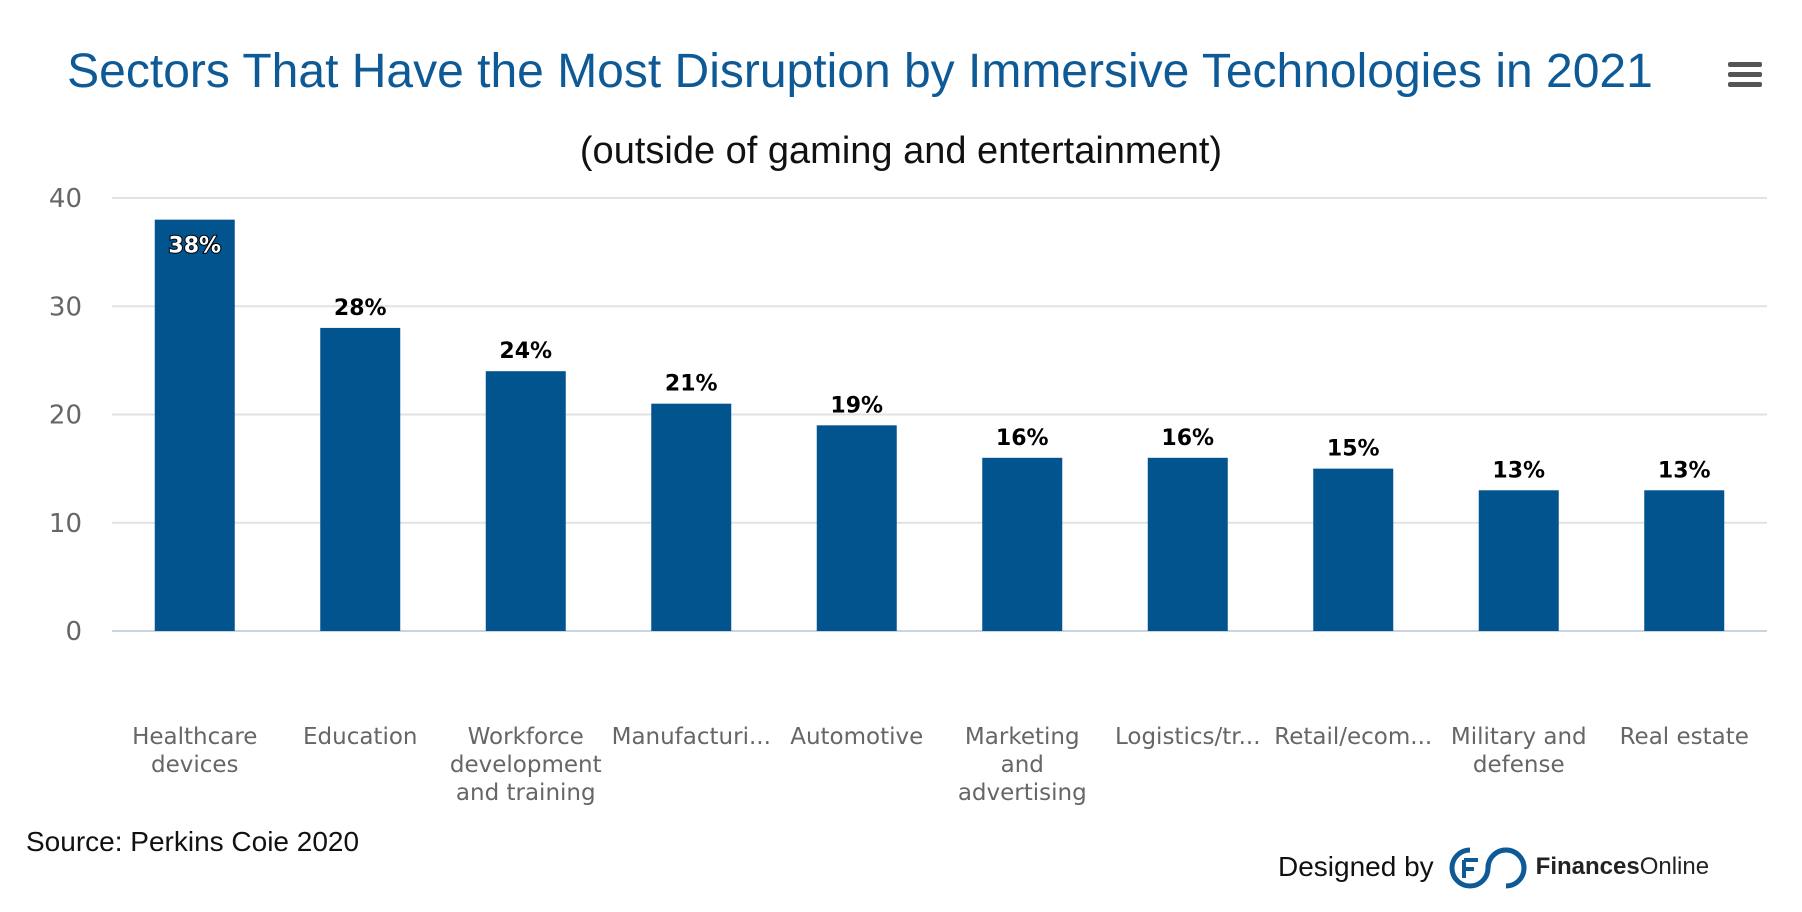 This screenshot has height=912, width=1802. I want to click on data-label: 21%, so click(691, 384).